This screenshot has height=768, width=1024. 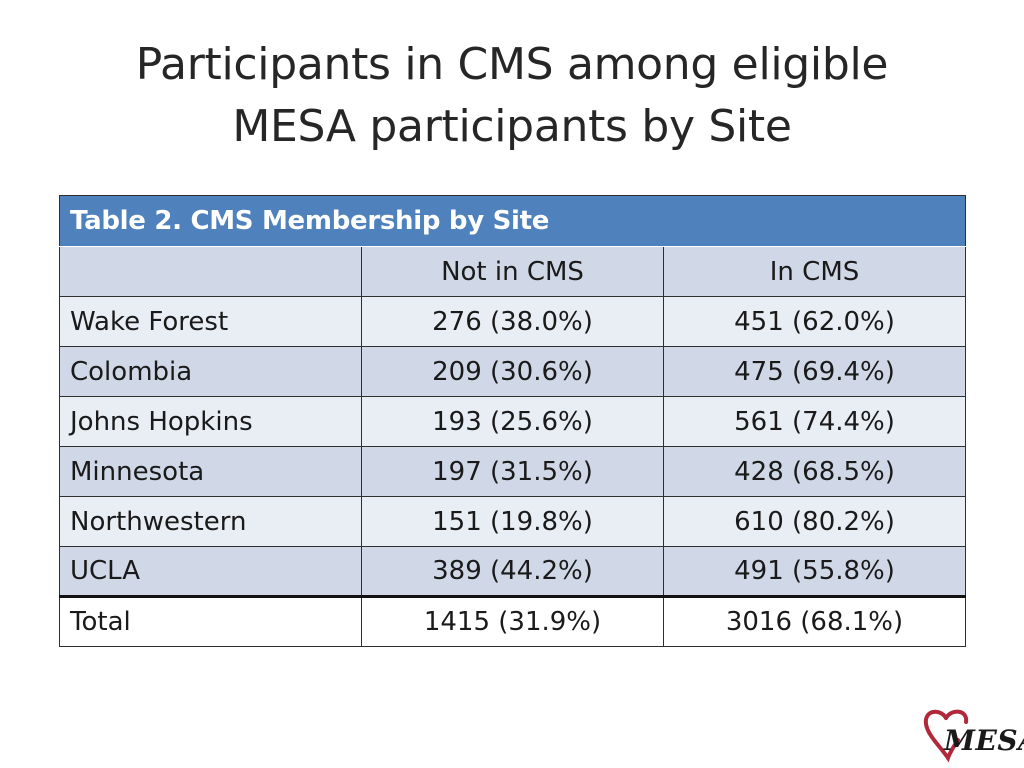 I want to click on mesa-logo: MESA, so click(x=971, y=735).